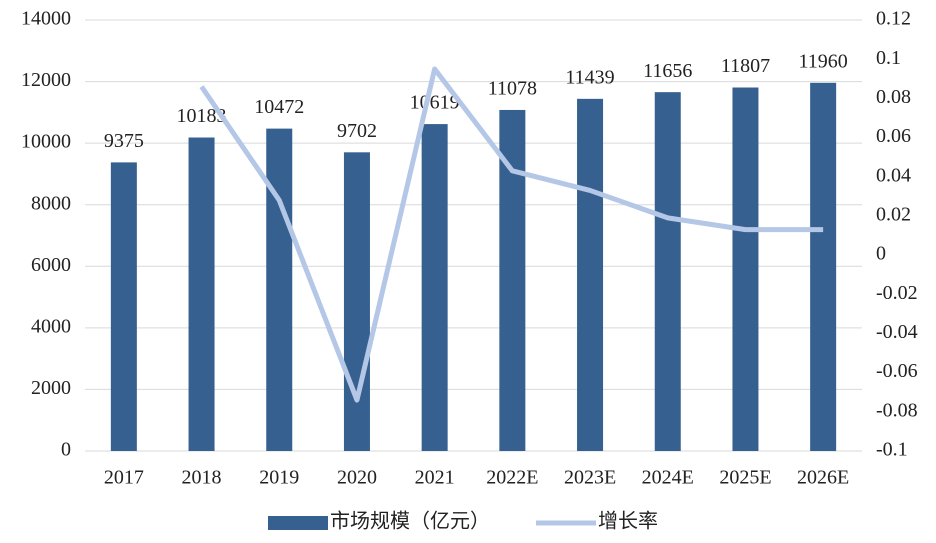  I want to click on x-tick-label: 2025E, so click(745, 478).